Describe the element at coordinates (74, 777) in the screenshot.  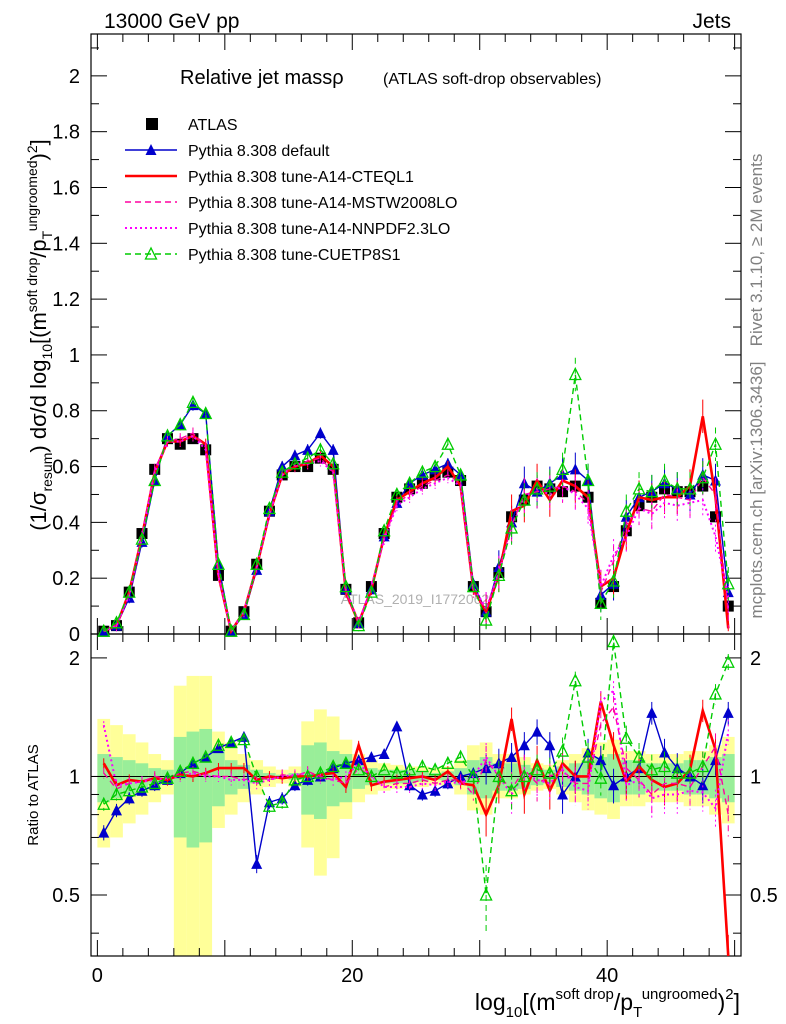
I see `y-tick-label-ratio: 1` at that location.